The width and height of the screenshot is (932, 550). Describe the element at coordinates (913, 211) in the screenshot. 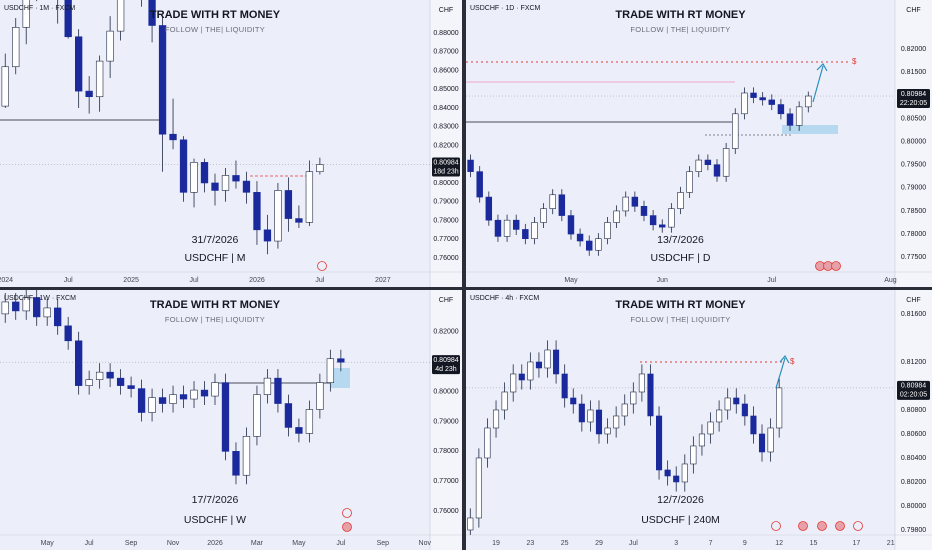

I see `y-tick-label: 0.78500` at that location.